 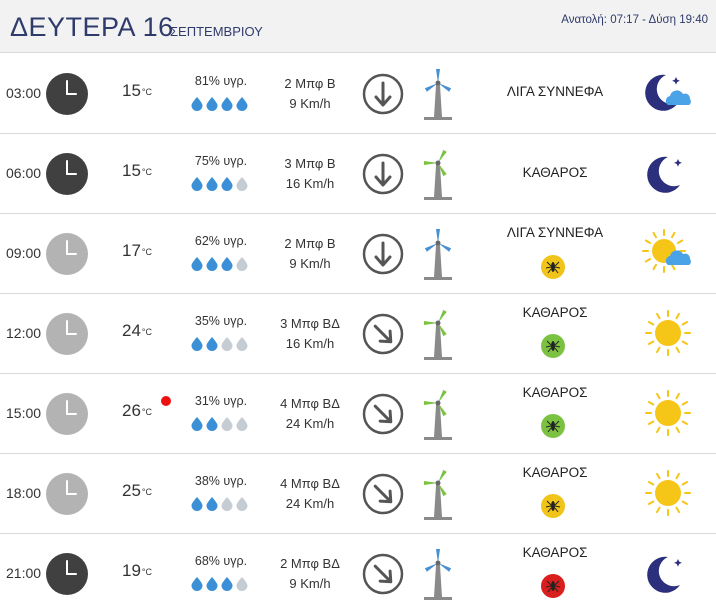 I want to click on forecast-row: 15:00 26°C 31% υγρ. 4 Μπφ ΒΔ 24 Km/h ΚΑΘΑΡΟΣ, so click(x=358, y=413).